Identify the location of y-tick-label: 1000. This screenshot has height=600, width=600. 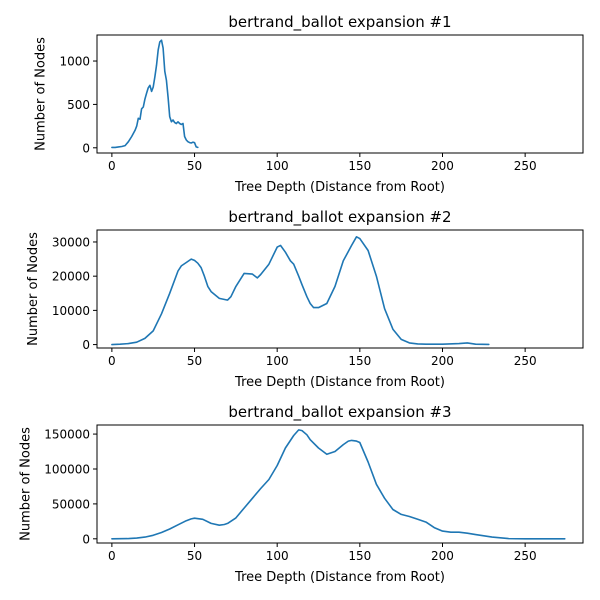
(74, 62).